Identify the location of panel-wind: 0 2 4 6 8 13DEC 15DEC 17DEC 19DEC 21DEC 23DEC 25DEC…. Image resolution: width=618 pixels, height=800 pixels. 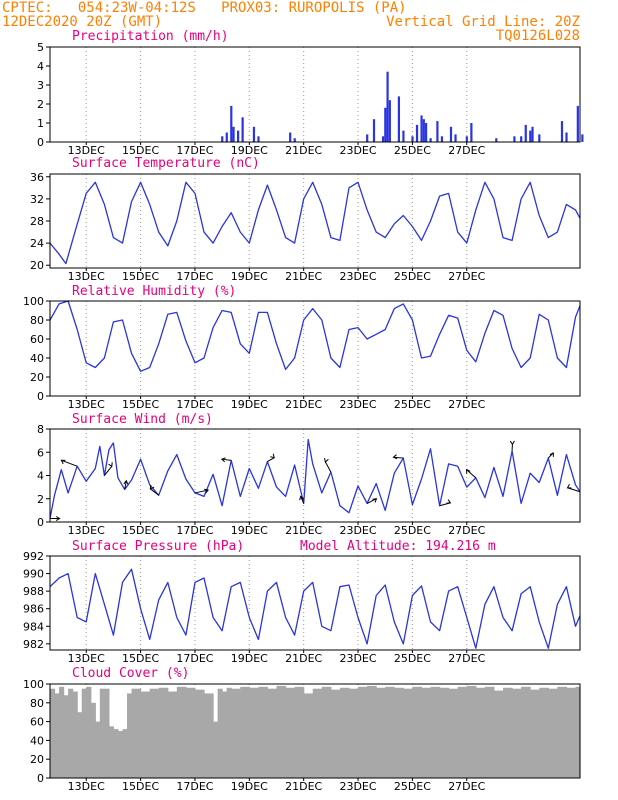
(309, 480).